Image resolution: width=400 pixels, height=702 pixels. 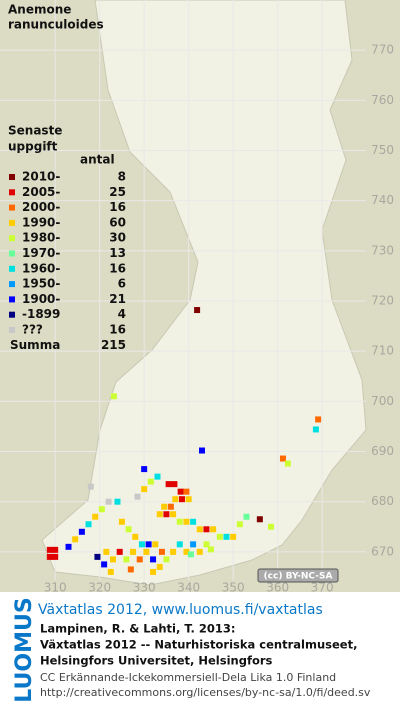 What do you see at coordinates (156, 661) in the screenshot?
I see `citation: Helsingfors Universitet, Helsingfors` at bounding box center [156, 661].